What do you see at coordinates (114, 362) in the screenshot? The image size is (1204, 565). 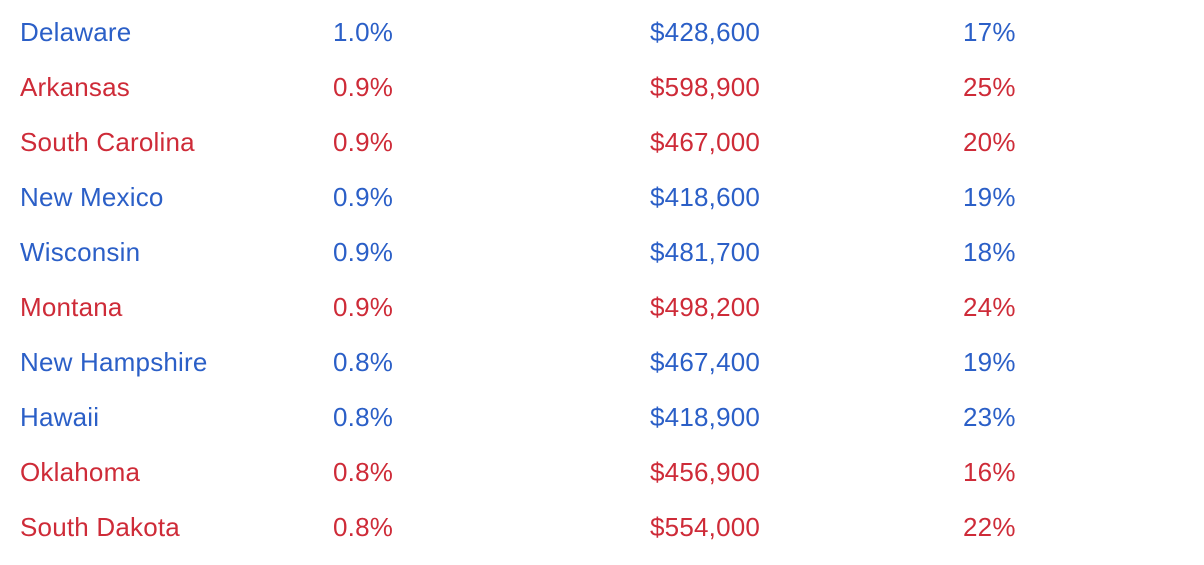 I see `state-name: New Hampshire` at bounding box center [114, 362].